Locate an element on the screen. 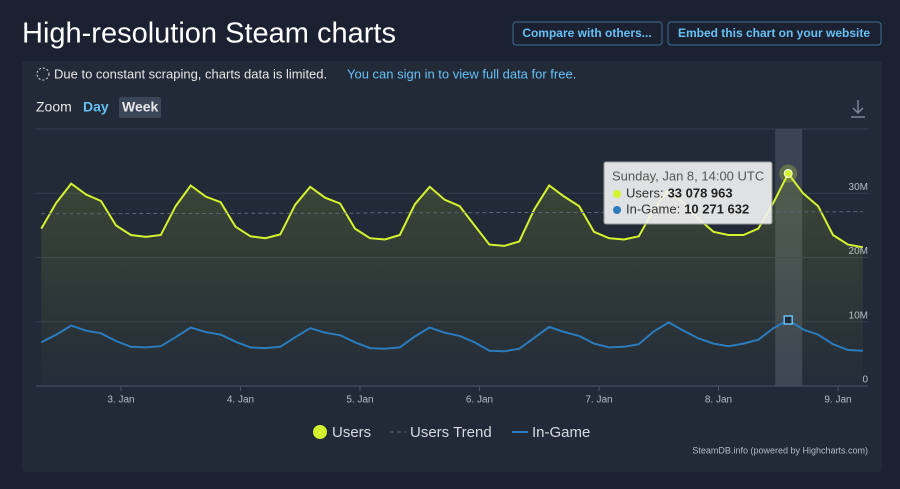 This screenshot has width=900, height=489. legend-label: Users is located at coordinates (351, 432).